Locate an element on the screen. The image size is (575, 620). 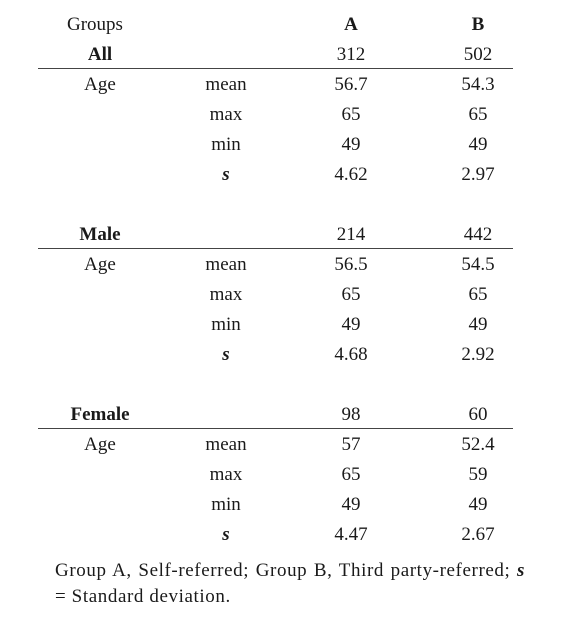
section-female-count-a: 98 is located at coordinates (351, 414).